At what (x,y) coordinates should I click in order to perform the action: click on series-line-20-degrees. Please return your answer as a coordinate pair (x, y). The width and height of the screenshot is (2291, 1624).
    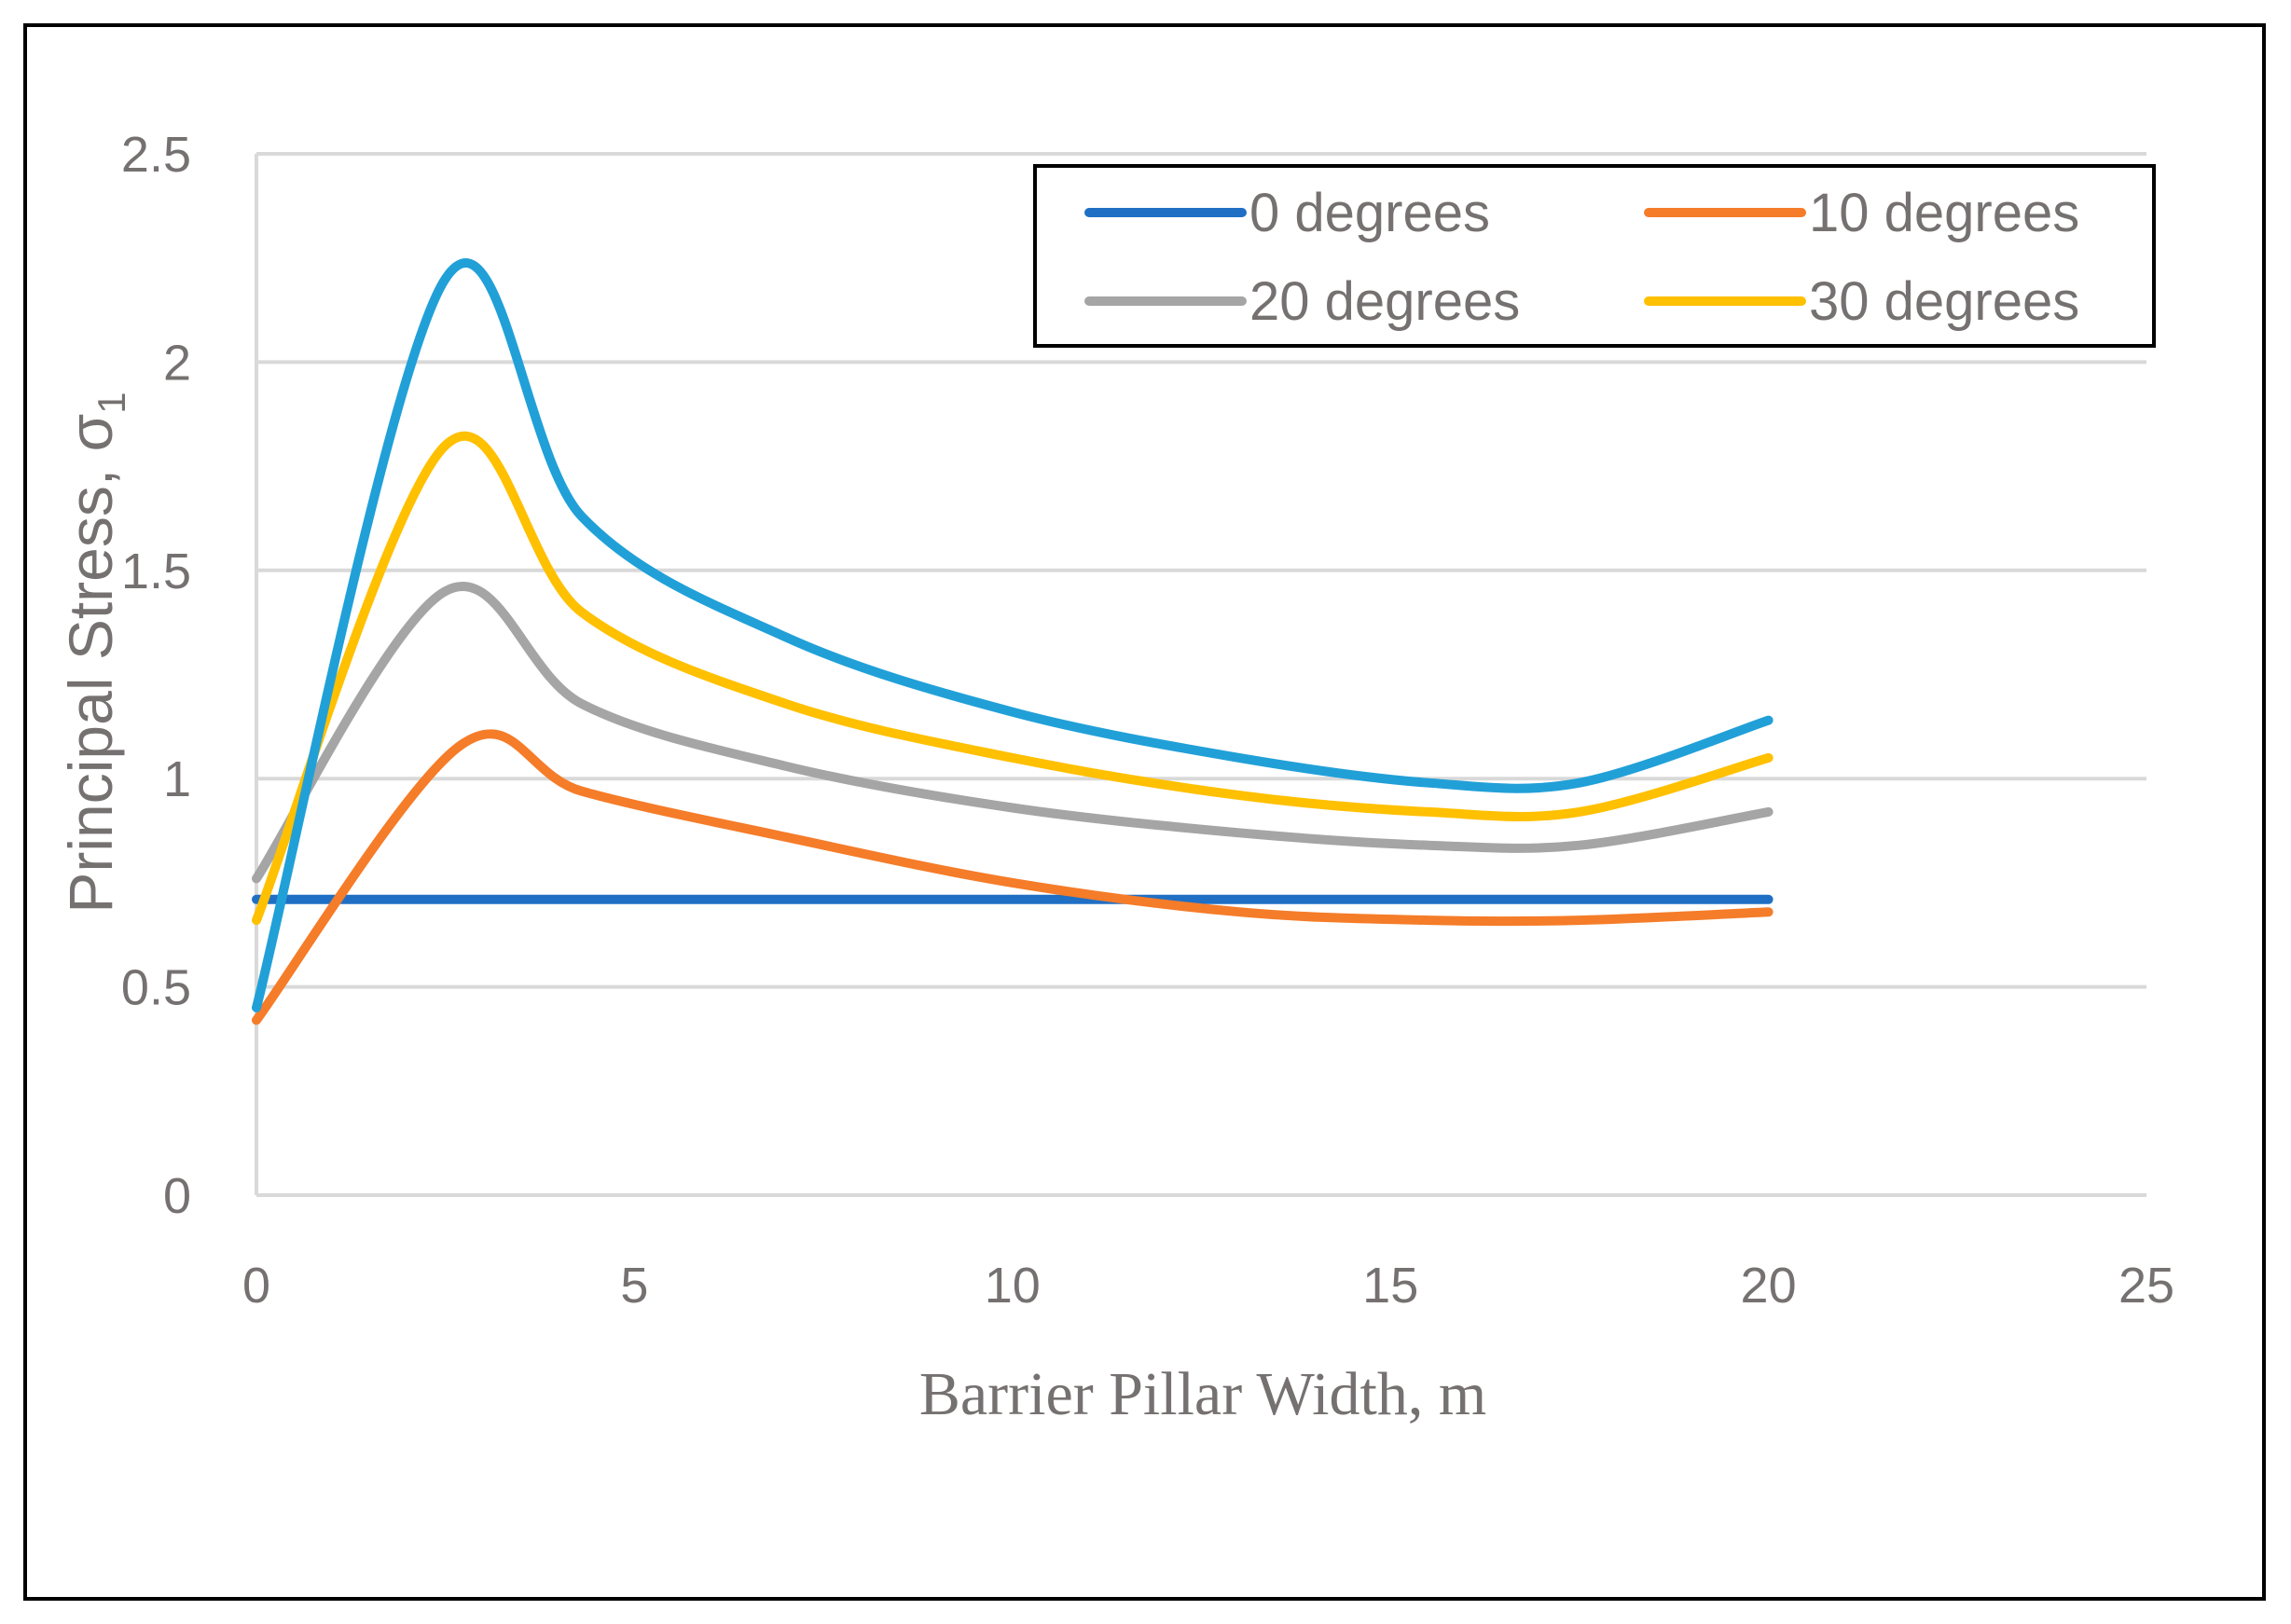
    Looking at the image, I should click on (1012, 733).